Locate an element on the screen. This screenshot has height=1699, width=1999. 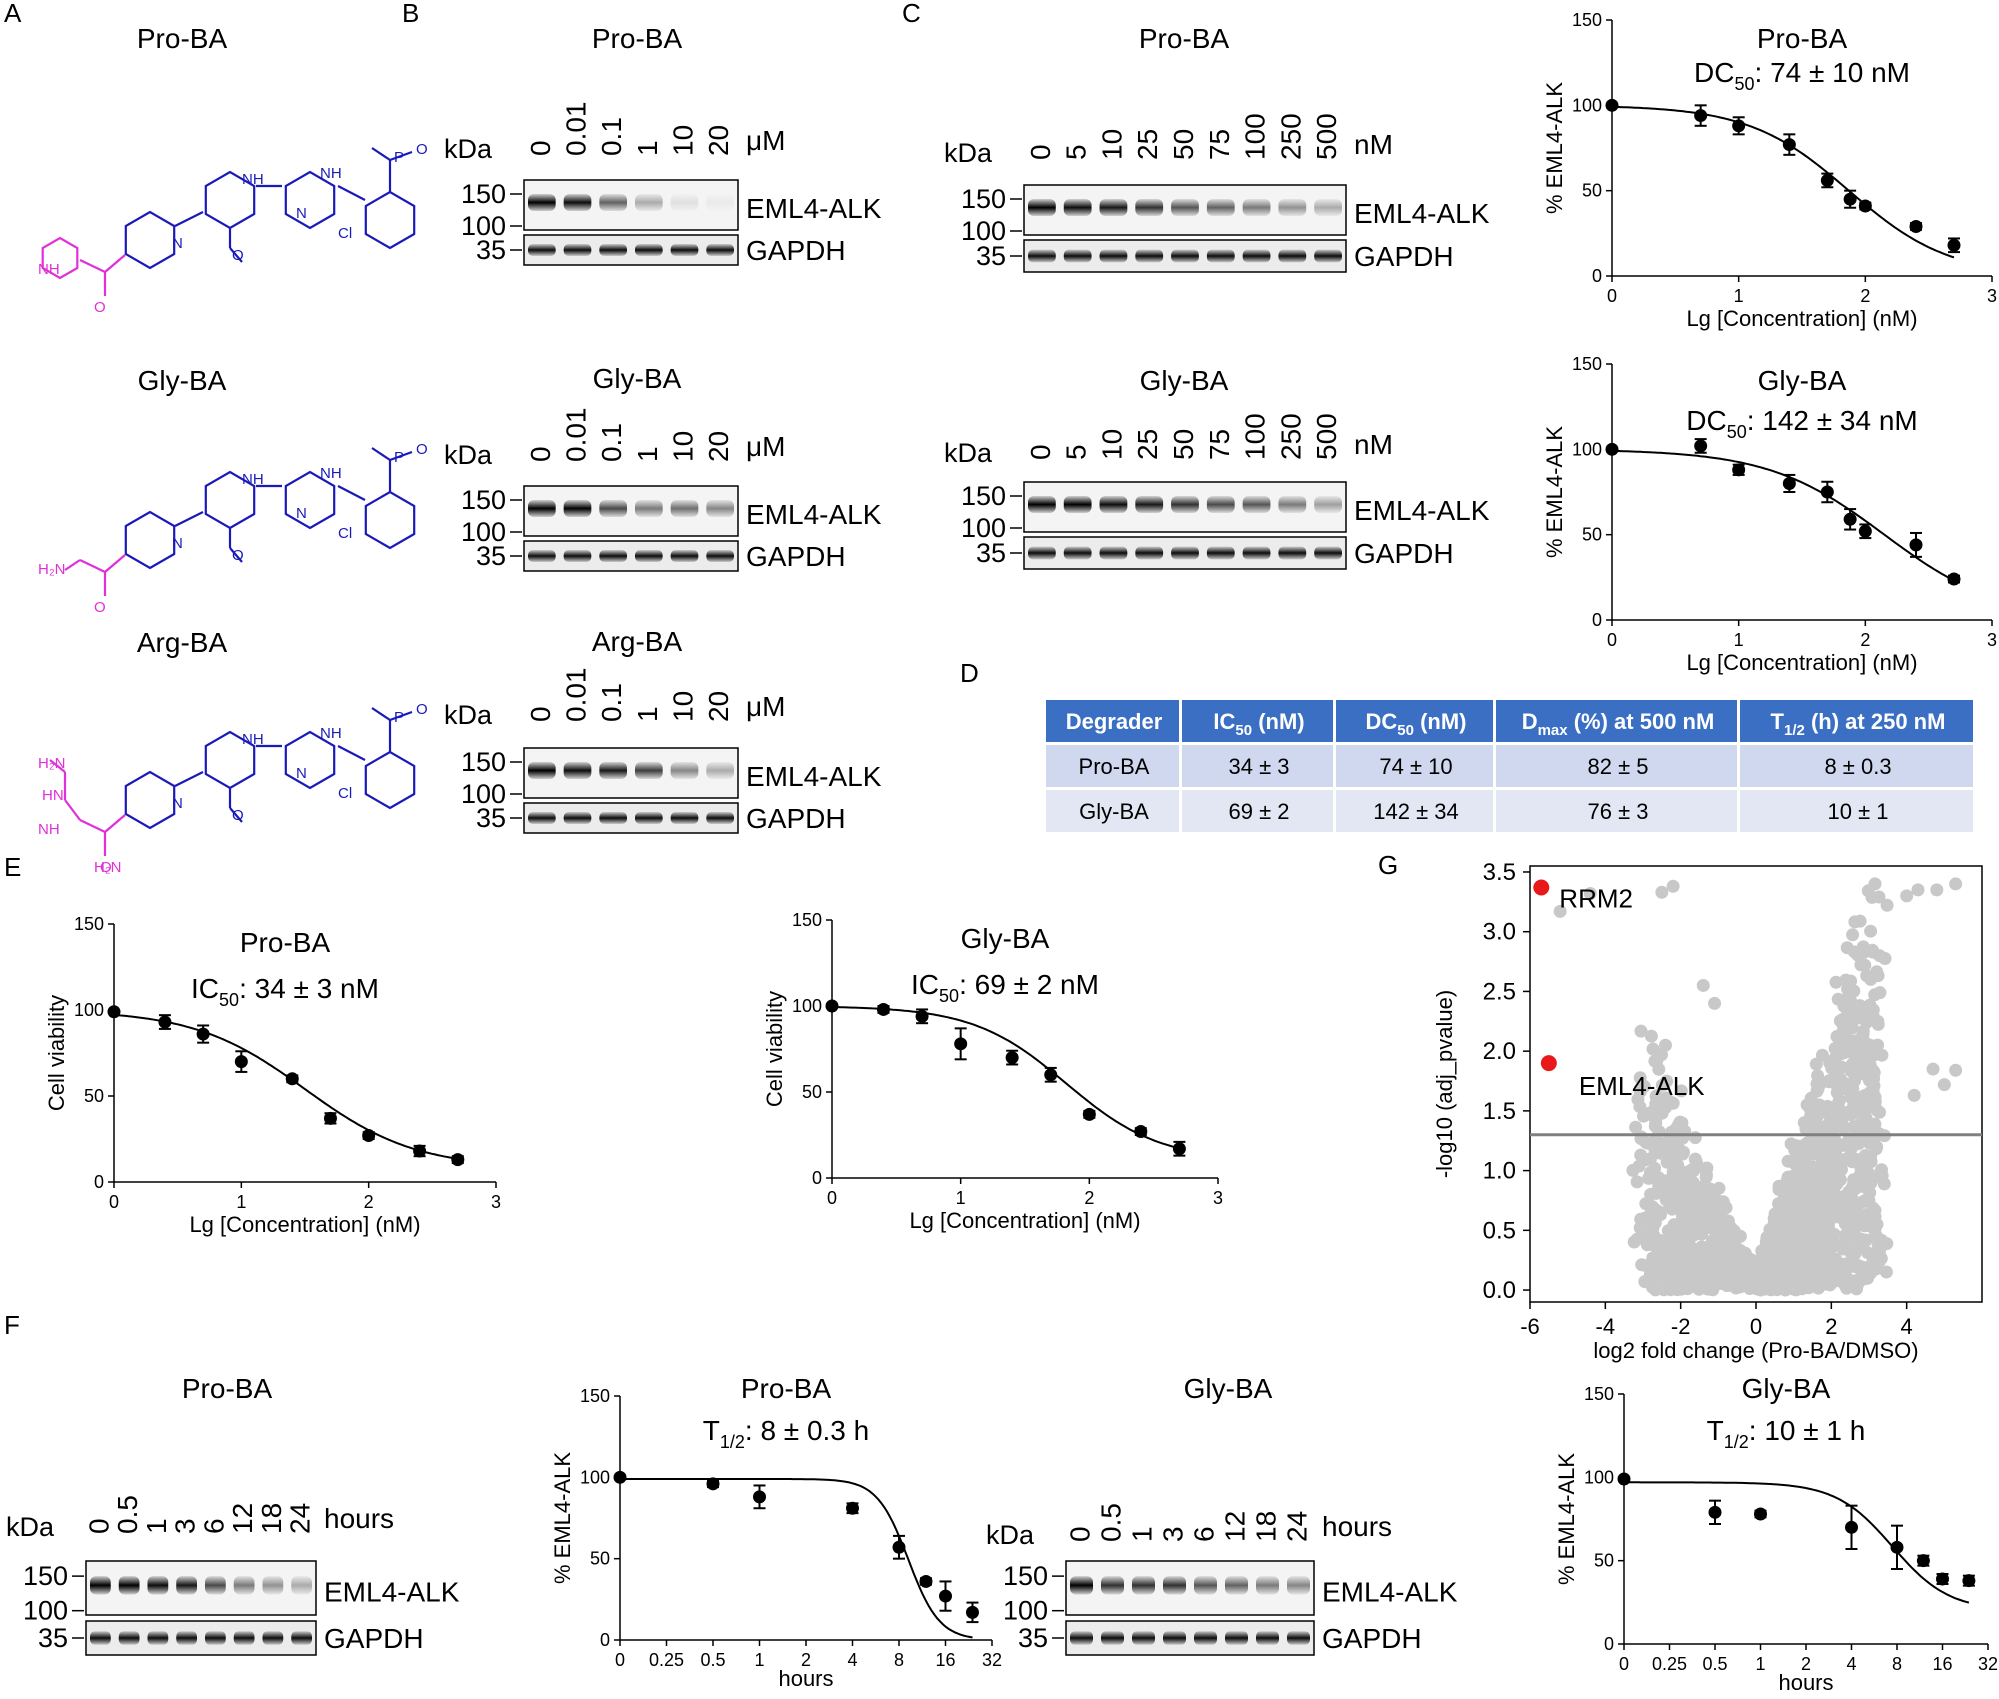
subtitle-main: DC is located at coordinates (1706, 420).